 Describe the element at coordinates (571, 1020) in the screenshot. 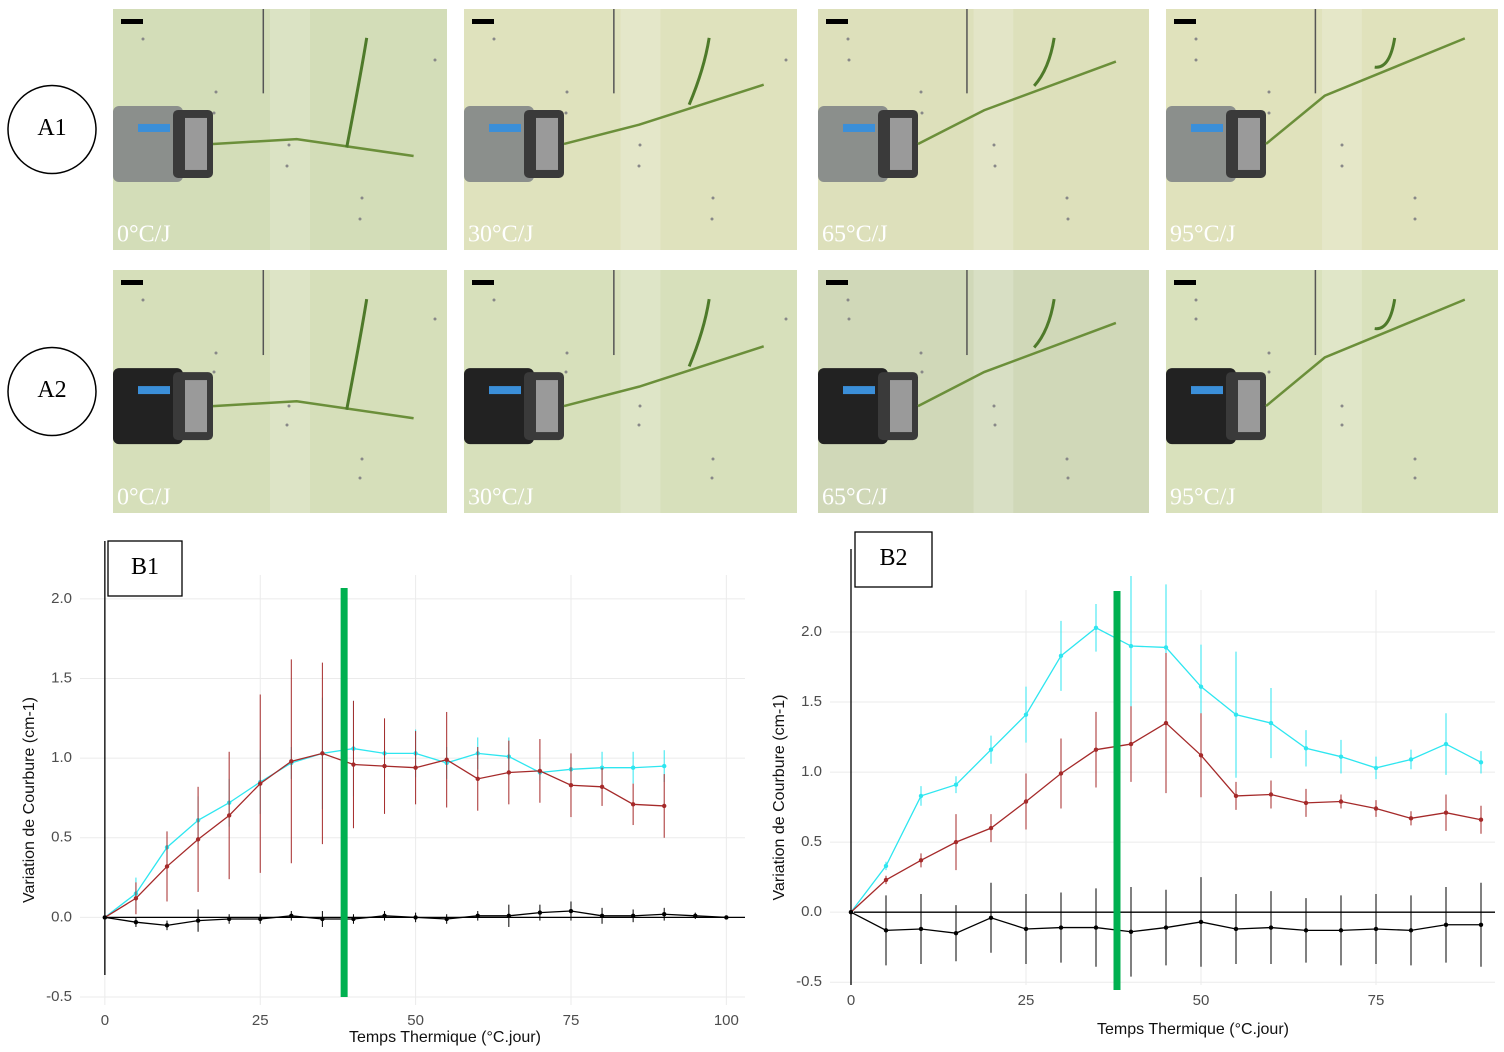

I see `x-tick-label: 75` at that location.